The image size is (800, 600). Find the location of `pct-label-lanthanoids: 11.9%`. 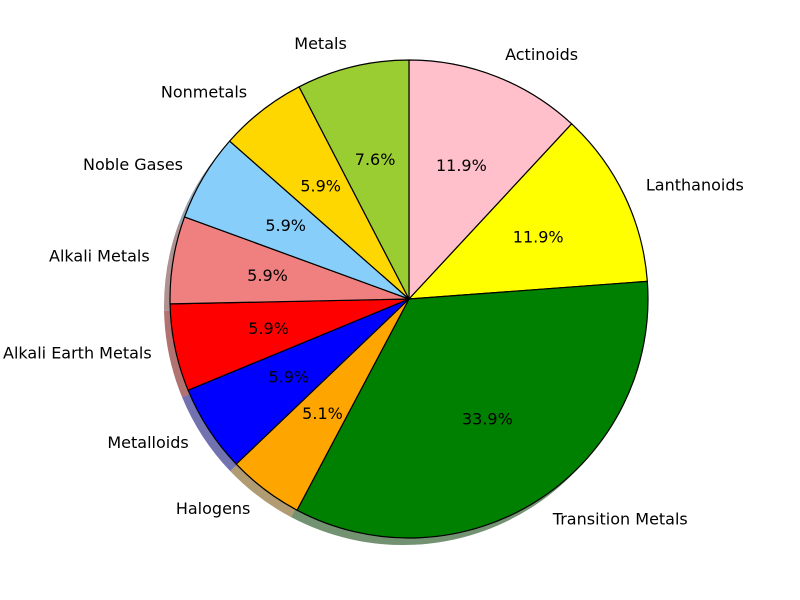

pct-label-lanthanoids: 11.9% is located at coordinates (538, 236).